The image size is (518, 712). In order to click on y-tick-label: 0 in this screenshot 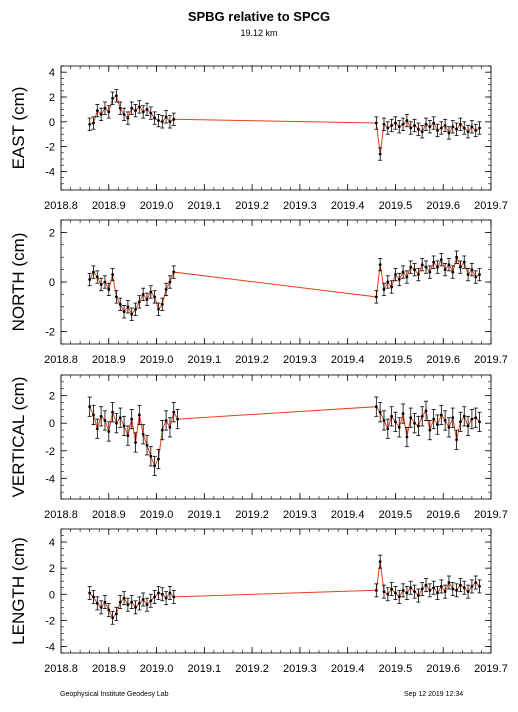, I will do `click(52, 123)`.